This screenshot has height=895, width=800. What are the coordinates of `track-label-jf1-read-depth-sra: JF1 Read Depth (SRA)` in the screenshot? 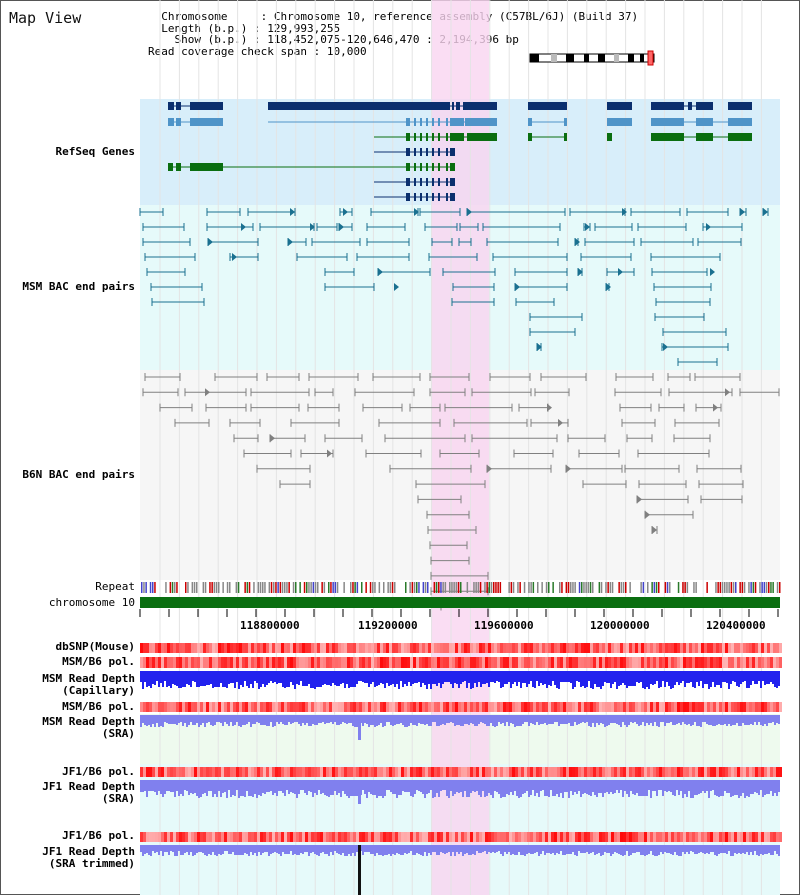 It's located at (72, 793).